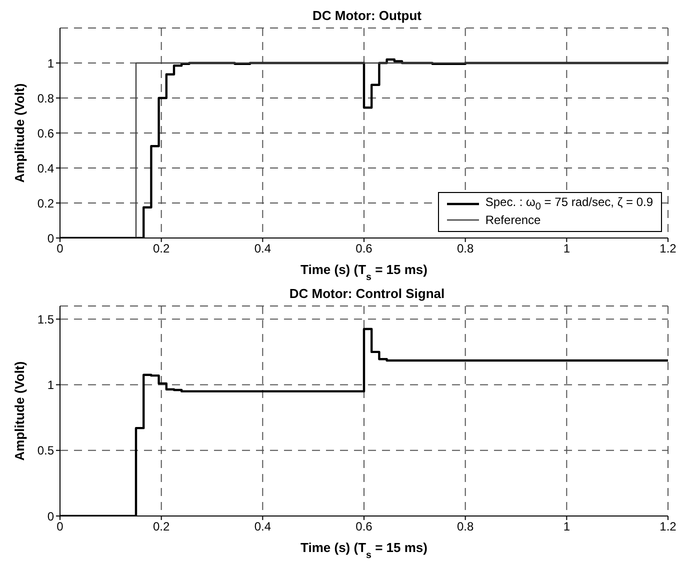 Image resolution: width=684 pixels, height=566 pixels. I want to click on y-tick-label: 0.6, so click(45, 133).